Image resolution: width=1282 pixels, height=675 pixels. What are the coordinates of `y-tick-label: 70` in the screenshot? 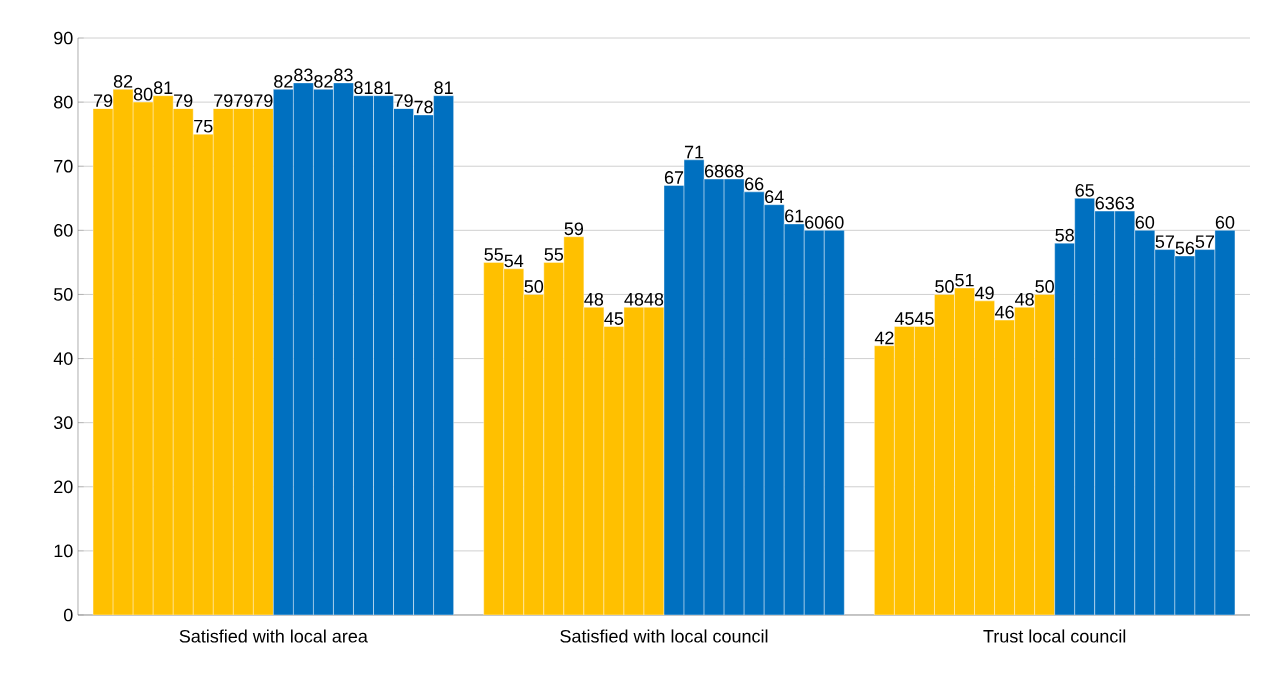 It's located at (63, 166).